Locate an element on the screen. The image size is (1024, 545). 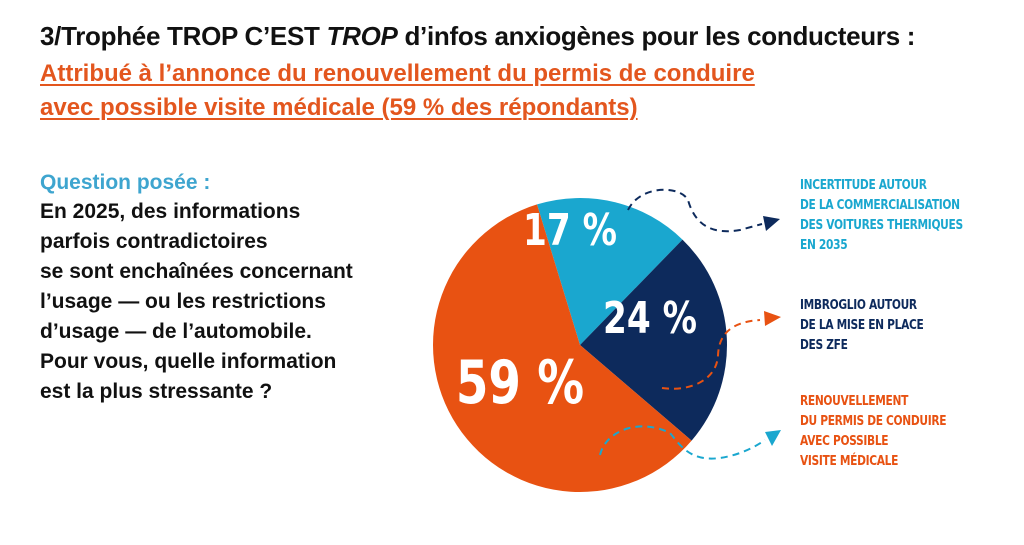
legend-line: DES ZFE is located at coordinates (824, 345).